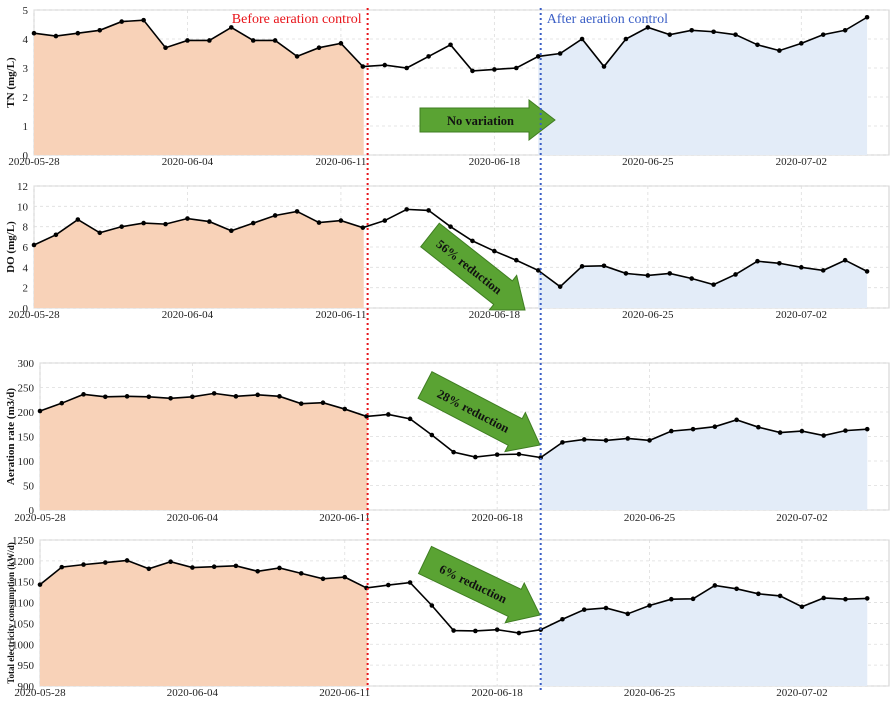 This screenshot has height=708, width=894. Describe the element at coordinates (26, 268) in the screenshot. I see `y-tick-label: 4` at that location.